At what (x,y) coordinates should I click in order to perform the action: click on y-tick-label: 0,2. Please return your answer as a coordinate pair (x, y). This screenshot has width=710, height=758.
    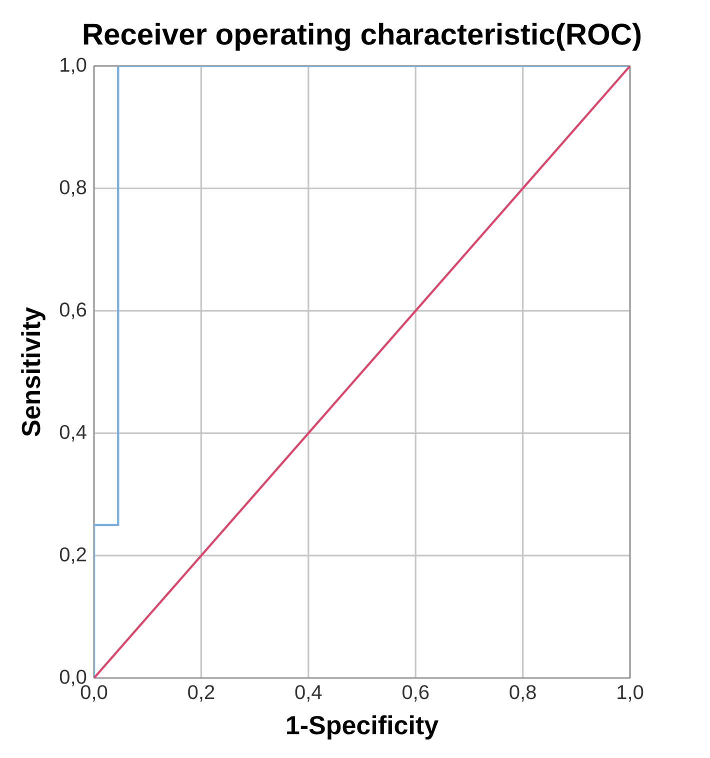
    Looking at the image, I should click on (73, 555).